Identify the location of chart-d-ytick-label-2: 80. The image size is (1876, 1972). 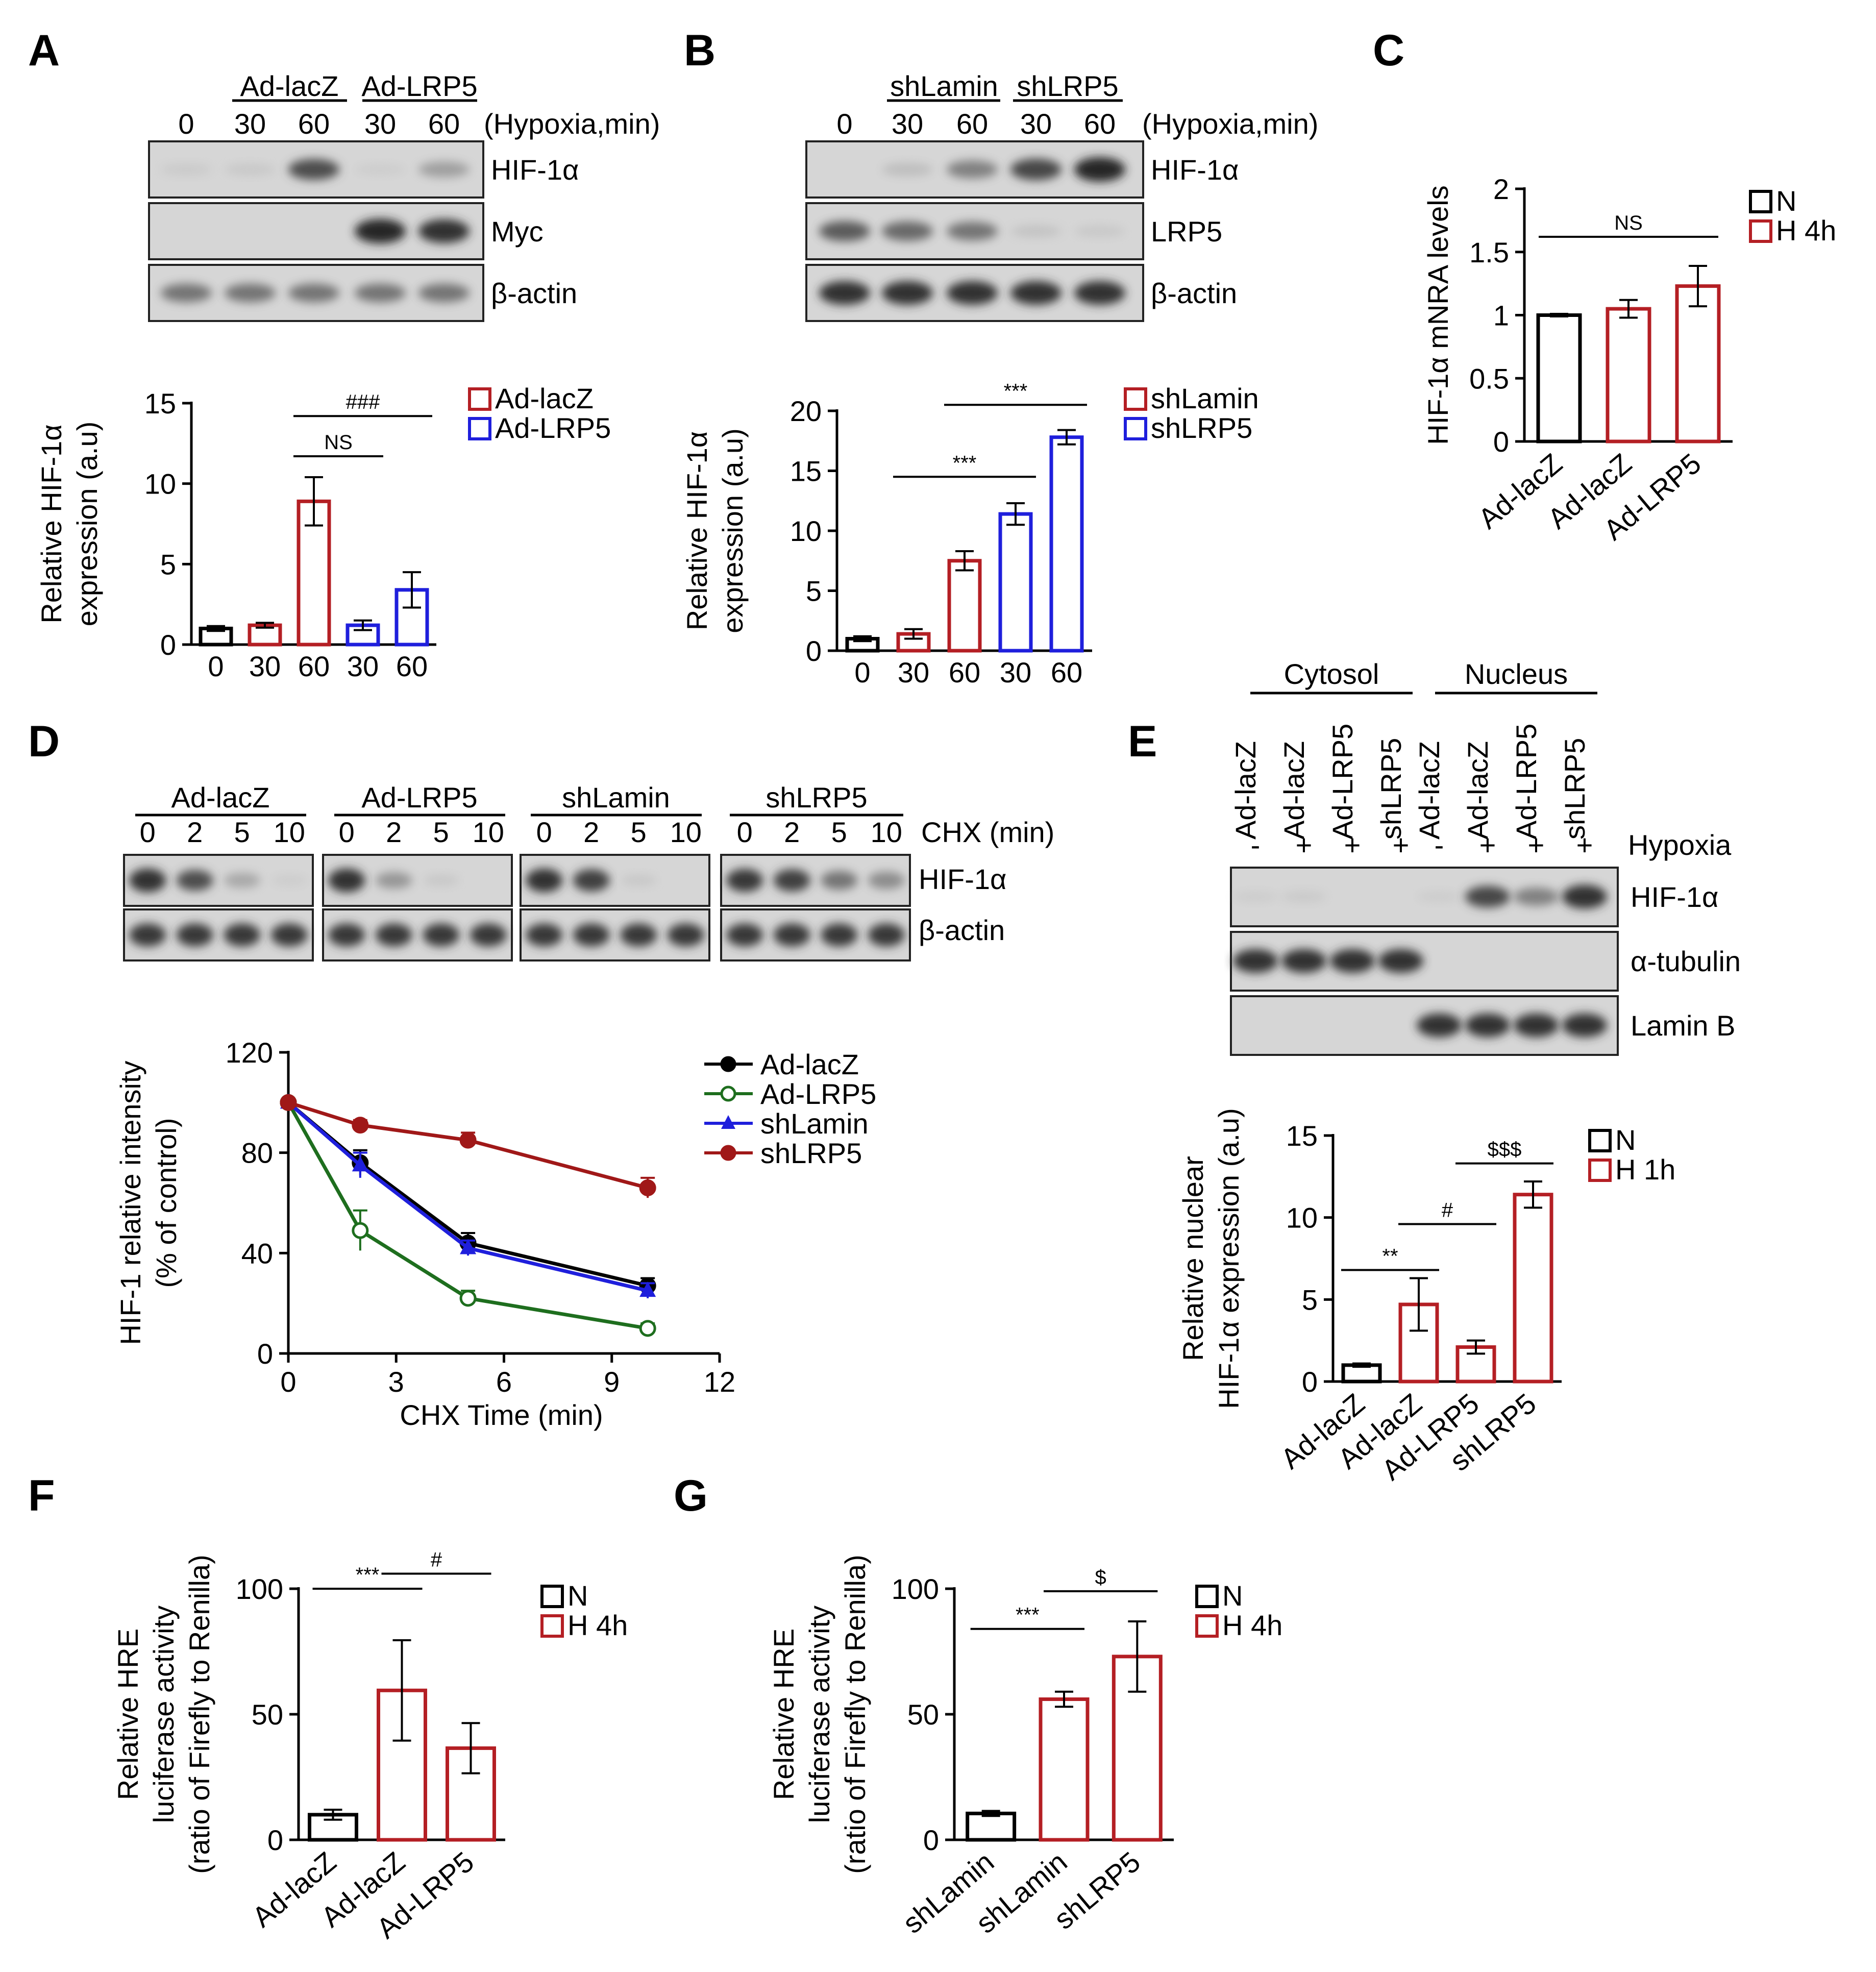
(257, 1153).